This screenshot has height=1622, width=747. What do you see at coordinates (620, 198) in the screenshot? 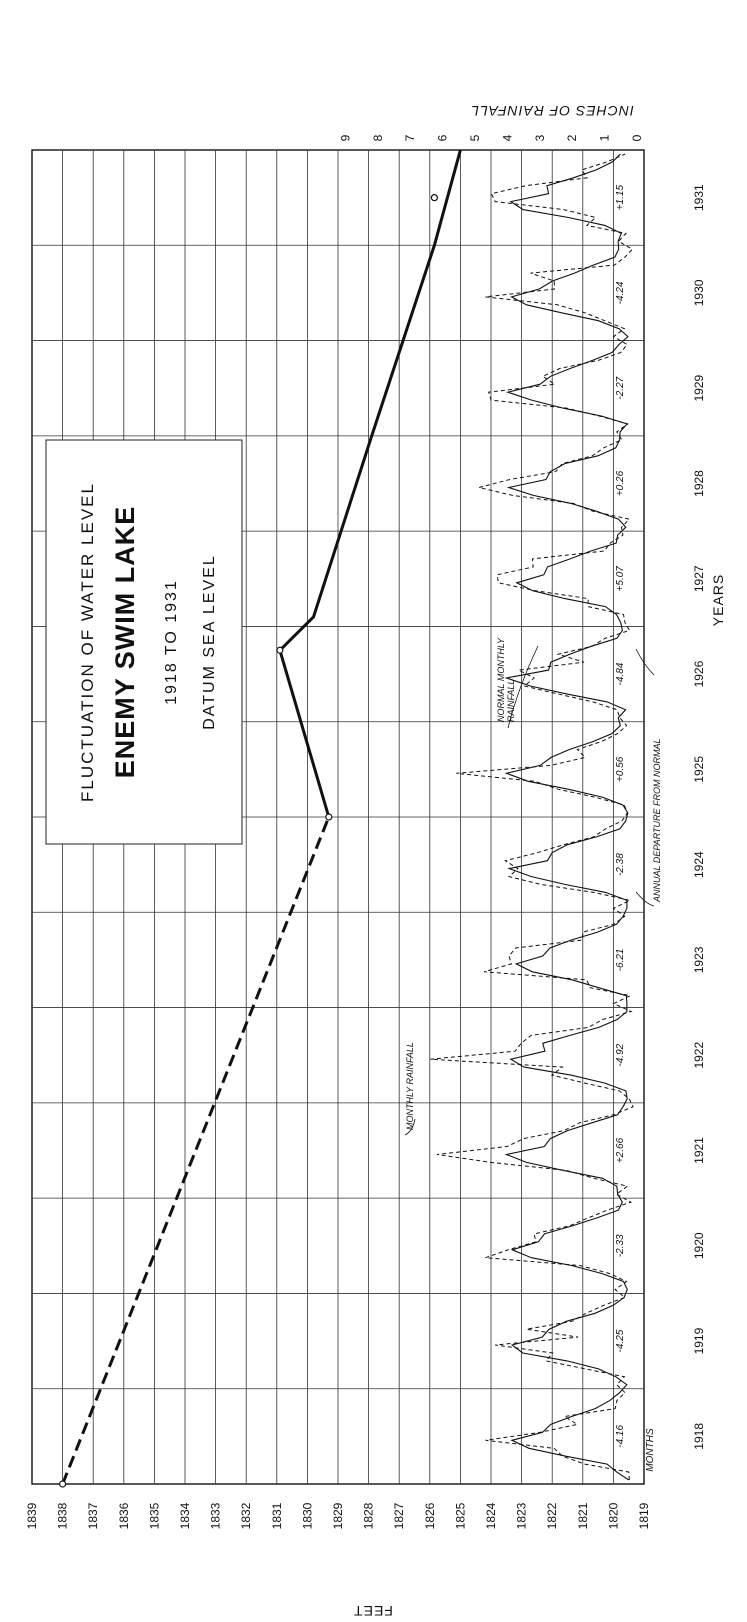
I see `annual-departure-label: +1.15` at bounding box center [620, 198].